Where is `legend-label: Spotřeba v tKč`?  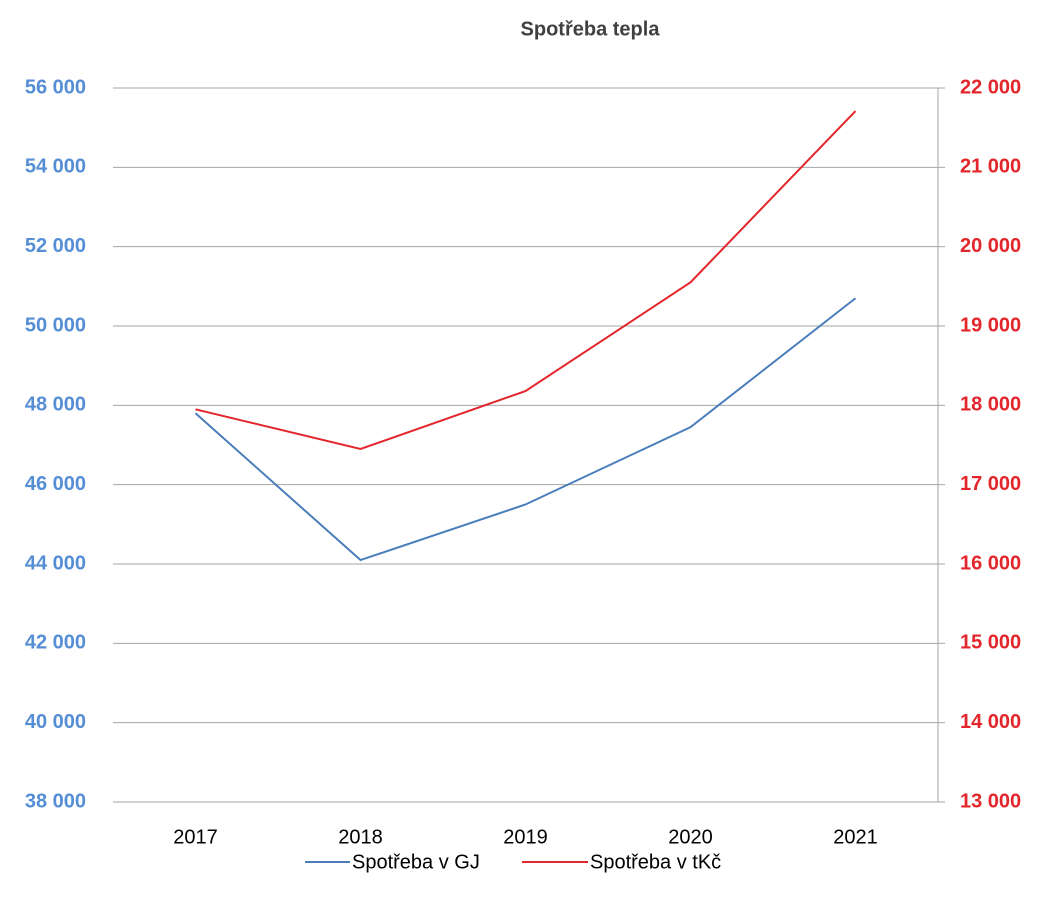
legend-label: Spotřeba v tKč is located at coordinates (655, 862).